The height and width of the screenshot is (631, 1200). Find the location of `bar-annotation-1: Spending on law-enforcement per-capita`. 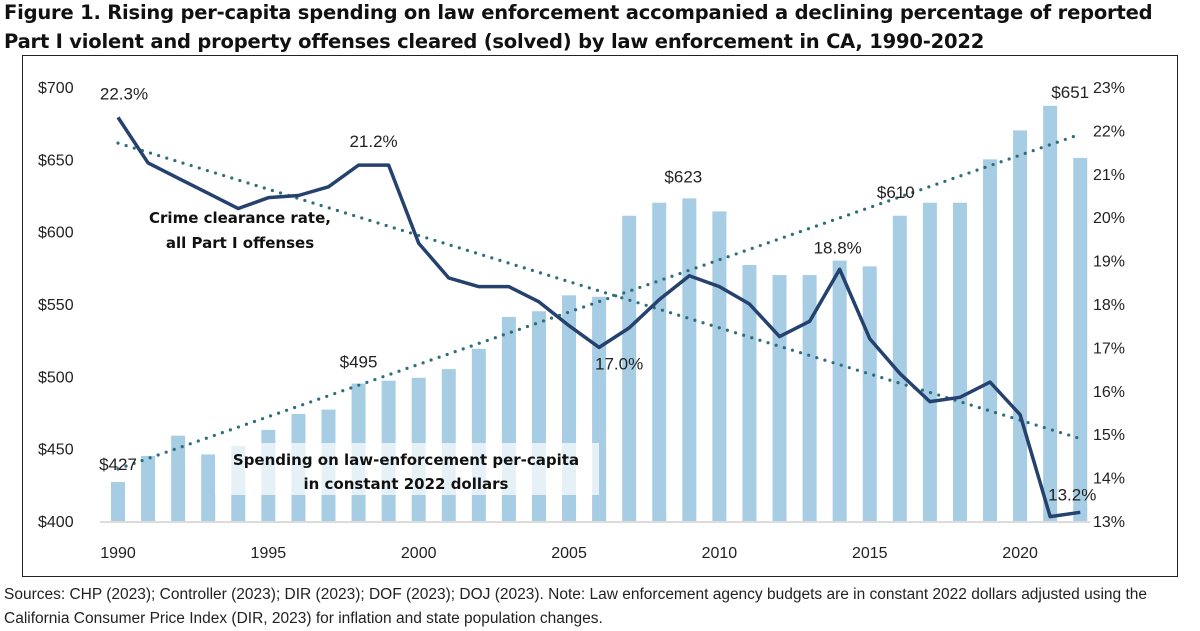

bar-annotation-1: Spending on law-enforcement per-capita is located at coordinates (406, 460).